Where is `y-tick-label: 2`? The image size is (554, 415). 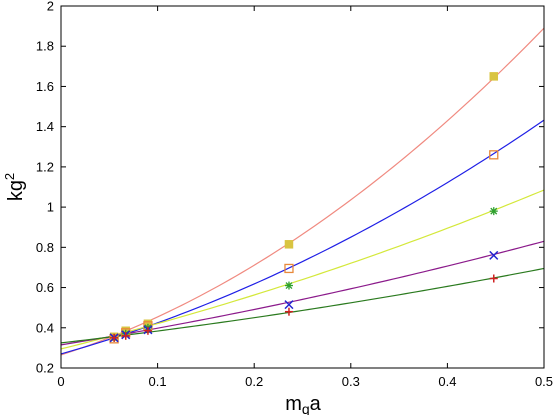 y-tick-label: 2 is located at coordinates (50, 7).